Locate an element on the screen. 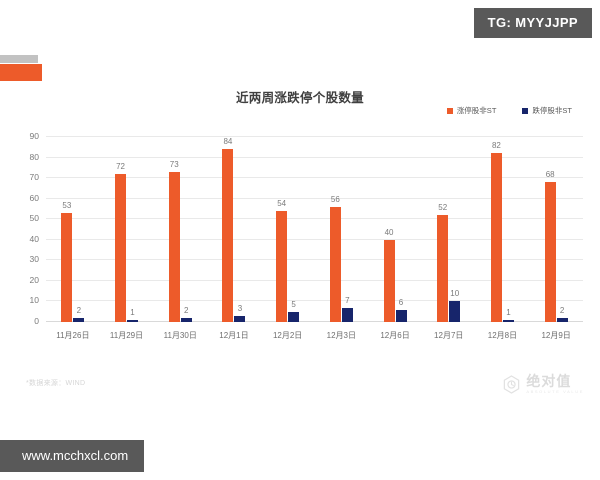 Image resolution: width=600 pixels, height=480 pixels. bar-up-limit: 72 is located at coordinates (121, 242).